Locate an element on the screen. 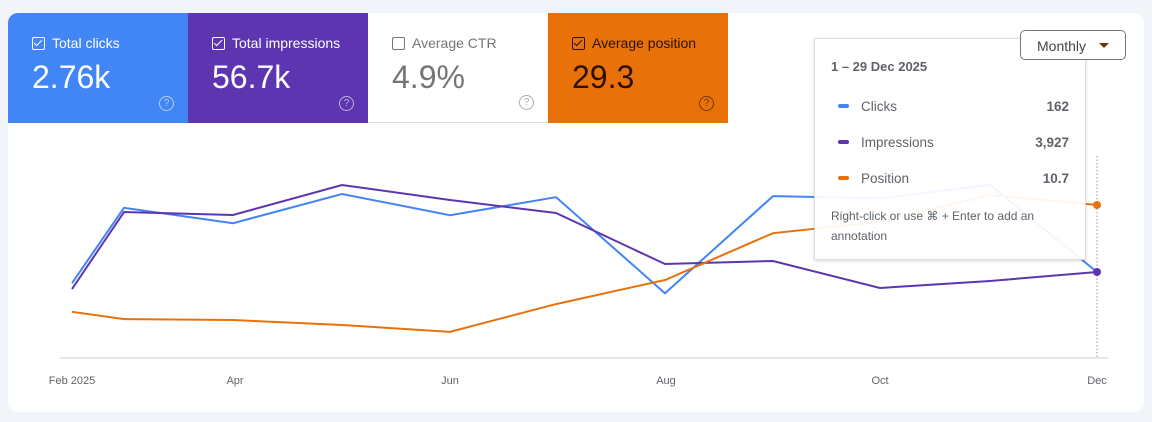  x-tick-label: Oct is located at coordinates (879, 381).